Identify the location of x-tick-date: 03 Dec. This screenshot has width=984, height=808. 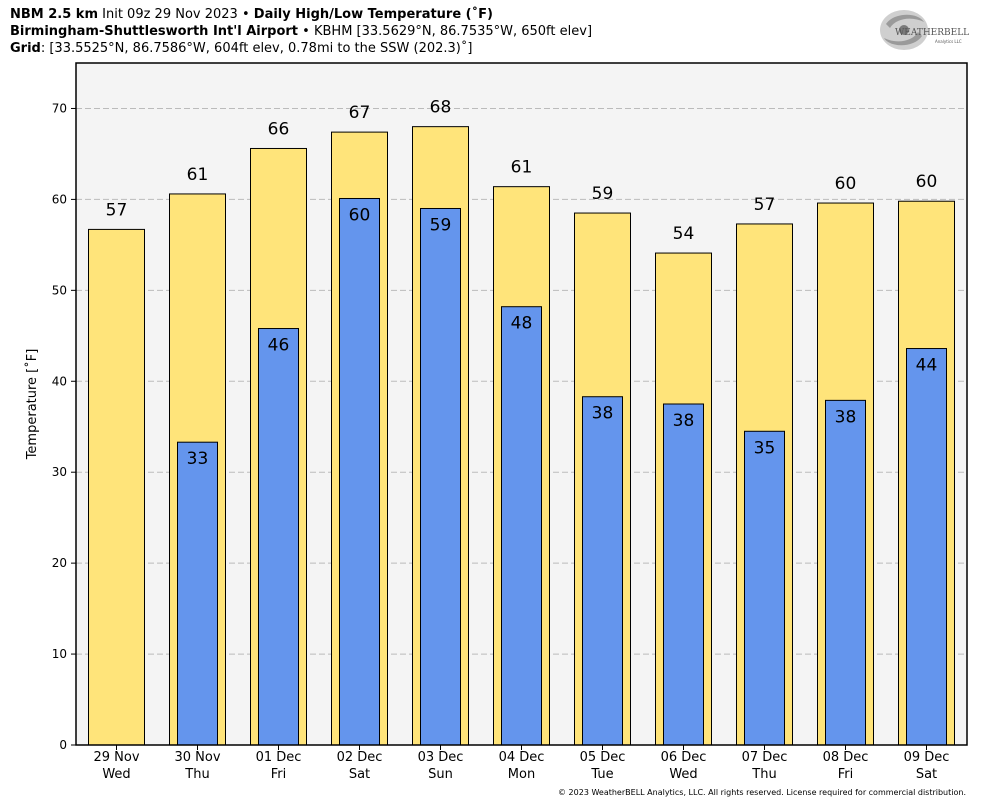
(441, 757).